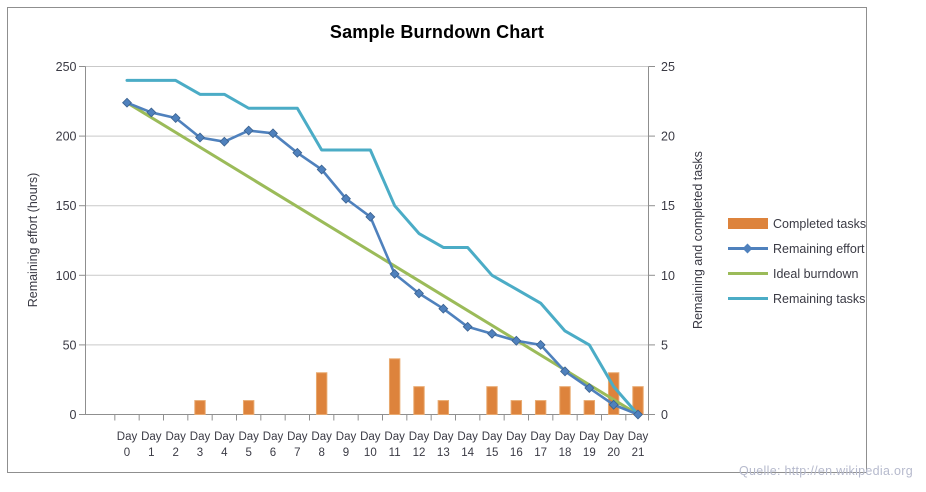 This screenshot has width=926, height=492. Describe the element at coordinates (443, 453) in the screenshot. I see `svg-text: 13` at that location.